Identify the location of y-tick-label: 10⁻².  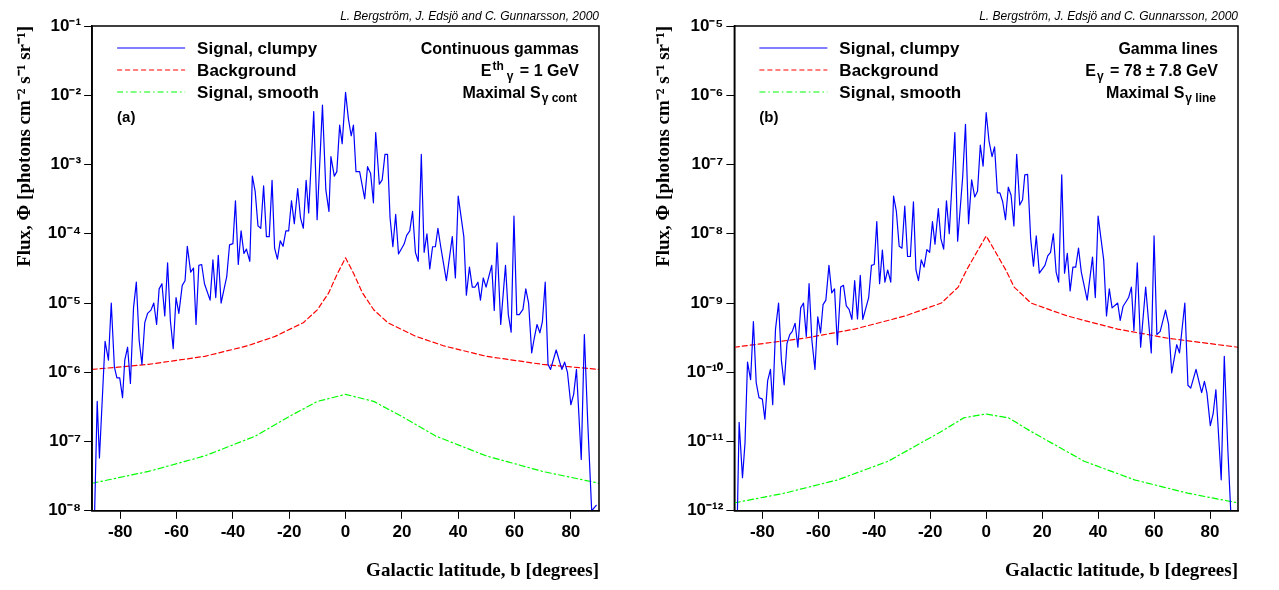
(66, 94).